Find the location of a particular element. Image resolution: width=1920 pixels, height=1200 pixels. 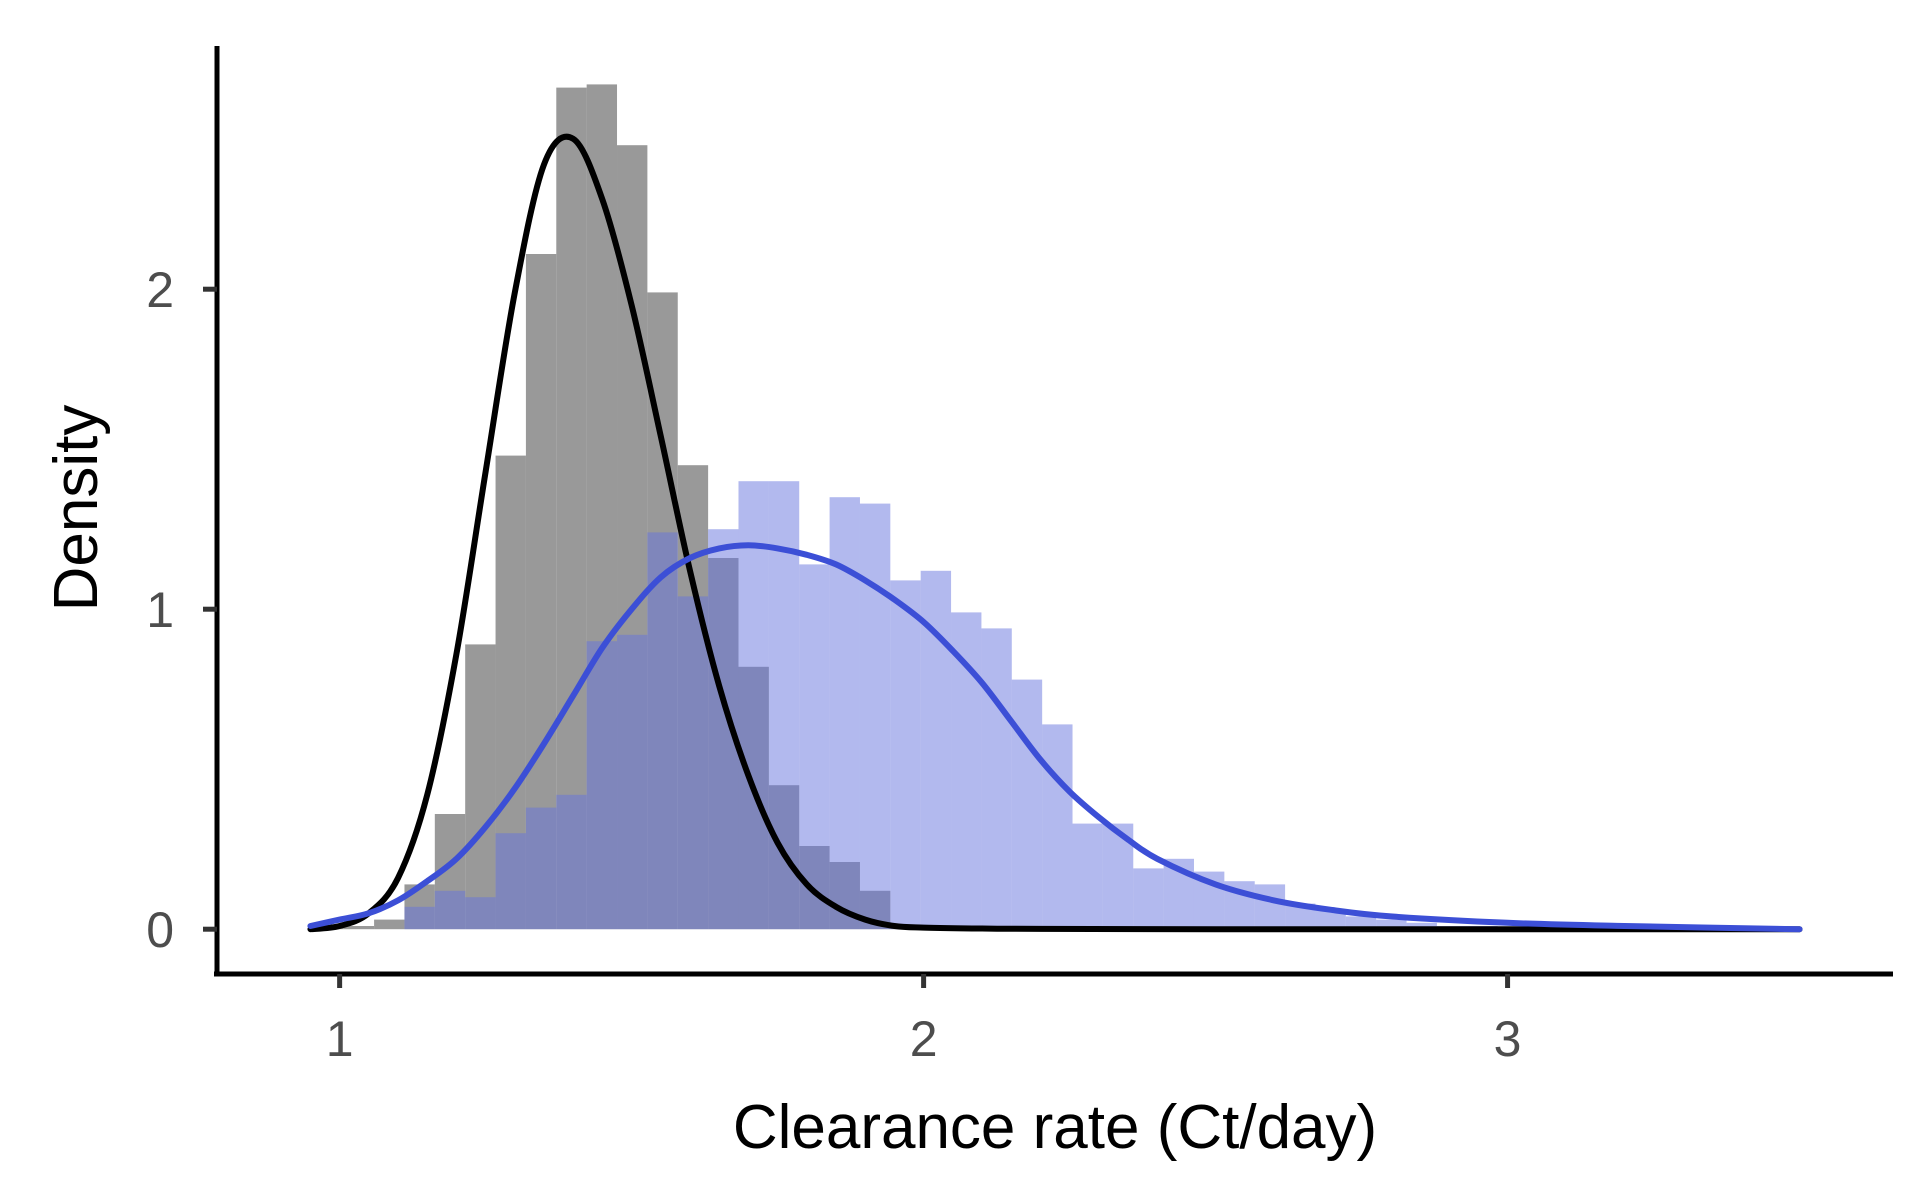

y-axis-title: Density is located at coordinates (76, 508).